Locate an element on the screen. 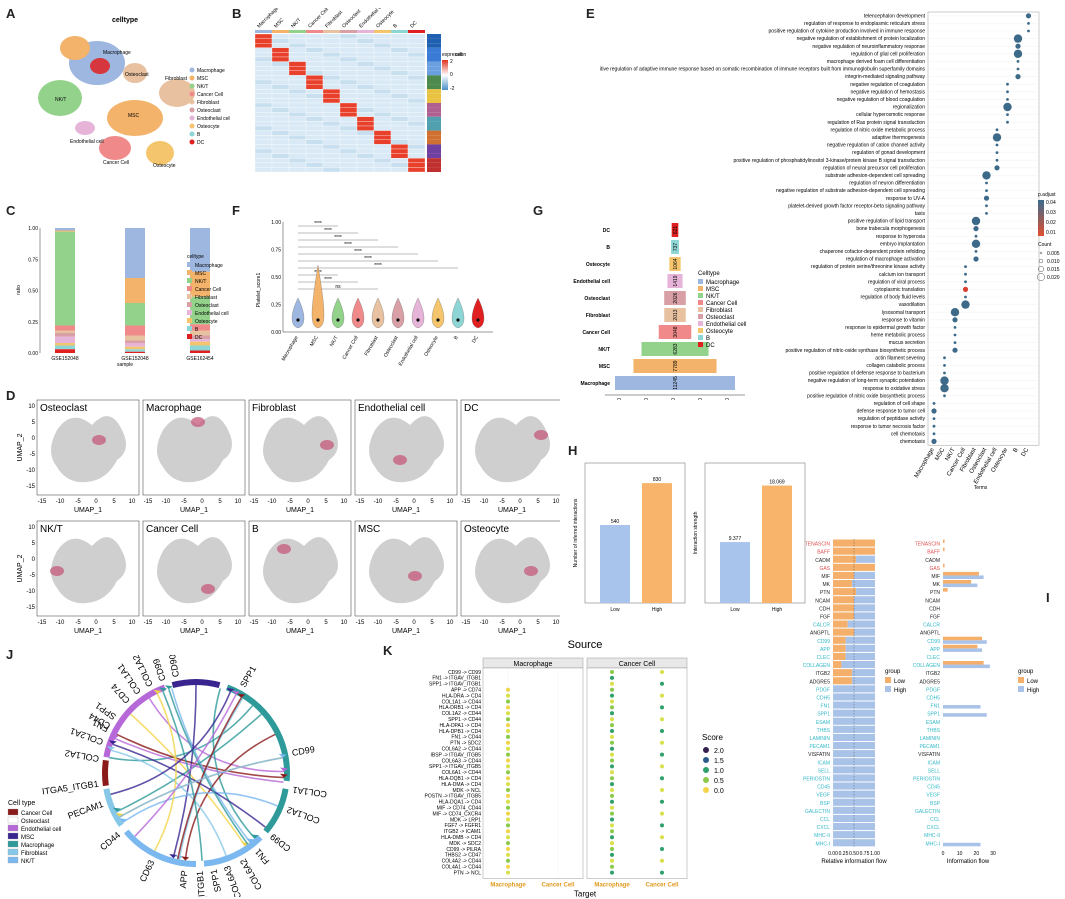 The width and height of the screenshot is (1065, 899). i-flow-low-bar is located at coordinates (944, 565).